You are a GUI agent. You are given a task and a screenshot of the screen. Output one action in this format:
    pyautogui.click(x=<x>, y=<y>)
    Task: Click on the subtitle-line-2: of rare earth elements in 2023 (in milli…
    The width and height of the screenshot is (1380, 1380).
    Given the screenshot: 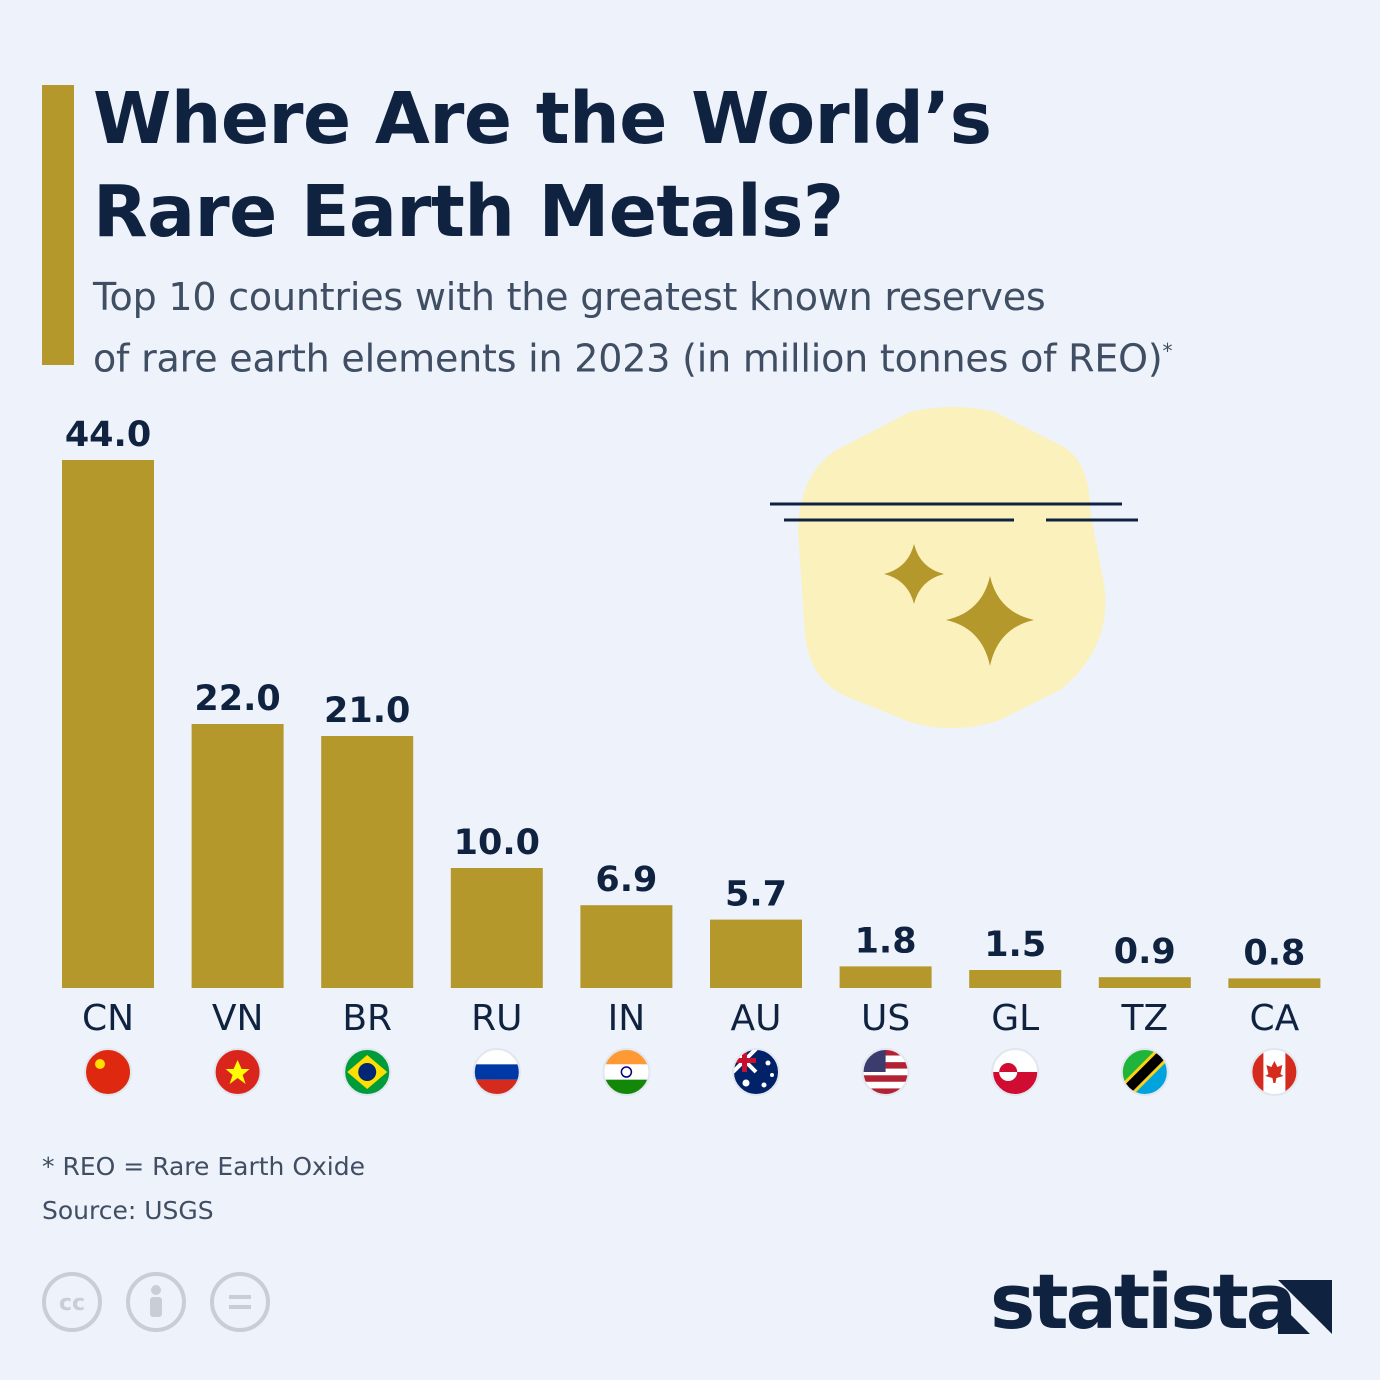 What is the action you would take?
    pyautogui.click(x=628, y=358)
    